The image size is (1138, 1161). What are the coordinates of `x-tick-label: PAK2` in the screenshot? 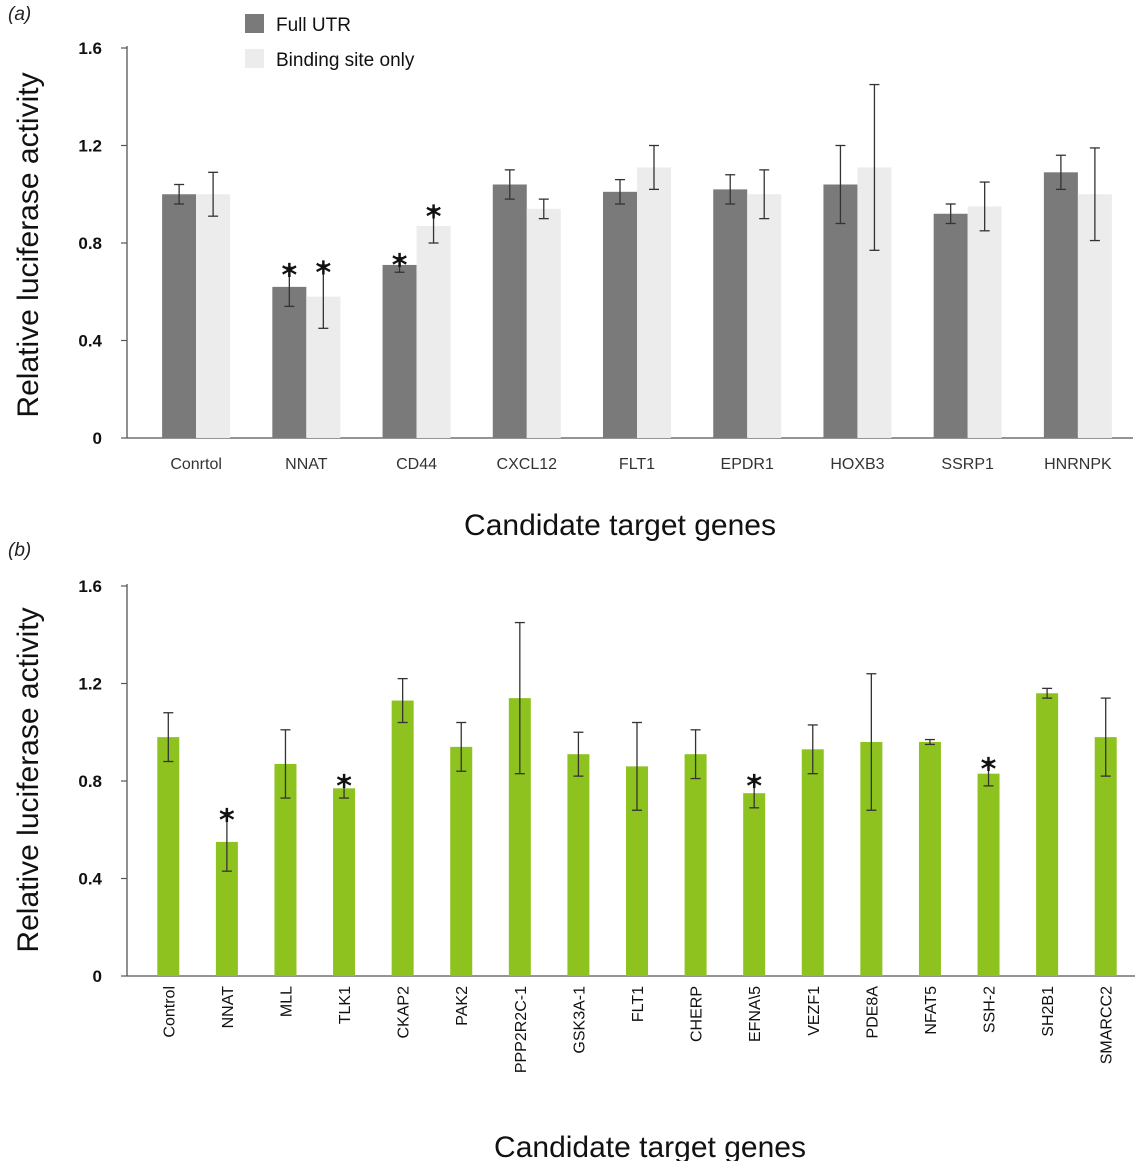 It's located at (462, 1006).